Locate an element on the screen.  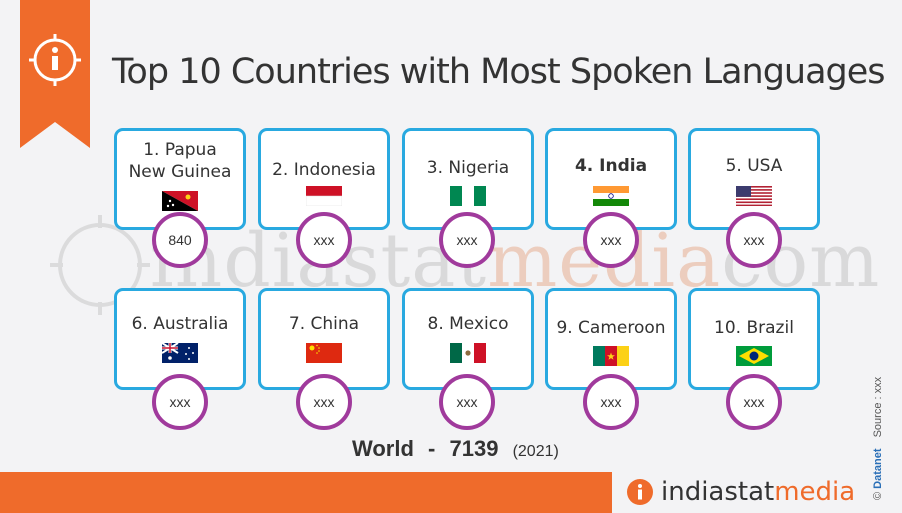
bottom-bar is located at coordinates (306, 492).